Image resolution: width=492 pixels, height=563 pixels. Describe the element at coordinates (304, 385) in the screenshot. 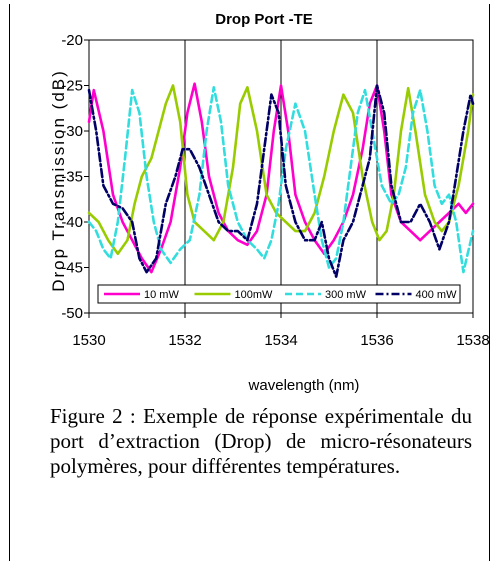

I see `x-axis-label: wavelength (nm)` at that location.